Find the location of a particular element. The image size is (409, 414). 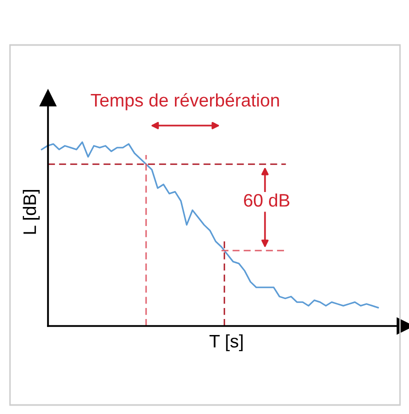

x-axis-title: T [s] is located at coordinates (226, 343).